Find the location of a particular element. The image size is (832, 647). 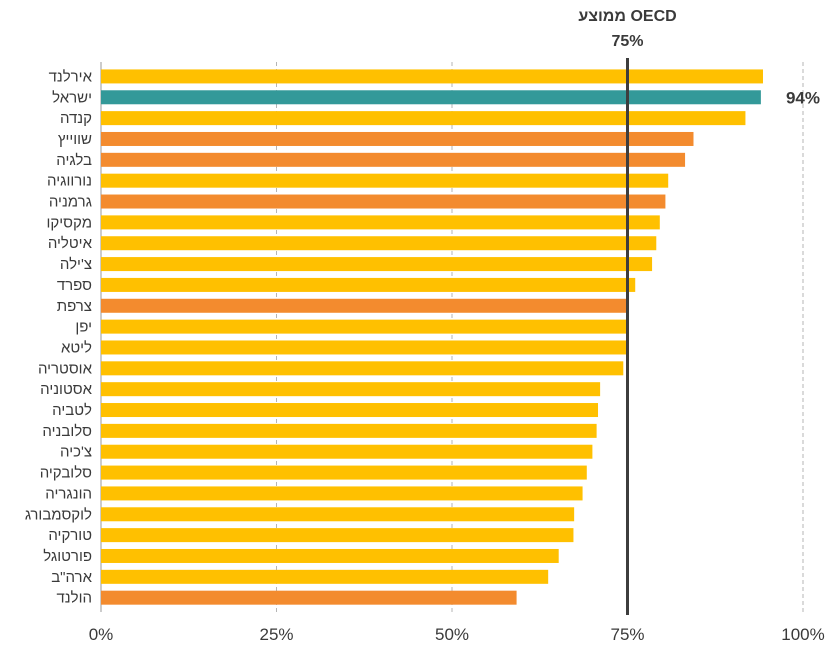

category-label-0: אירלנד is located at coordinates (71, 76).